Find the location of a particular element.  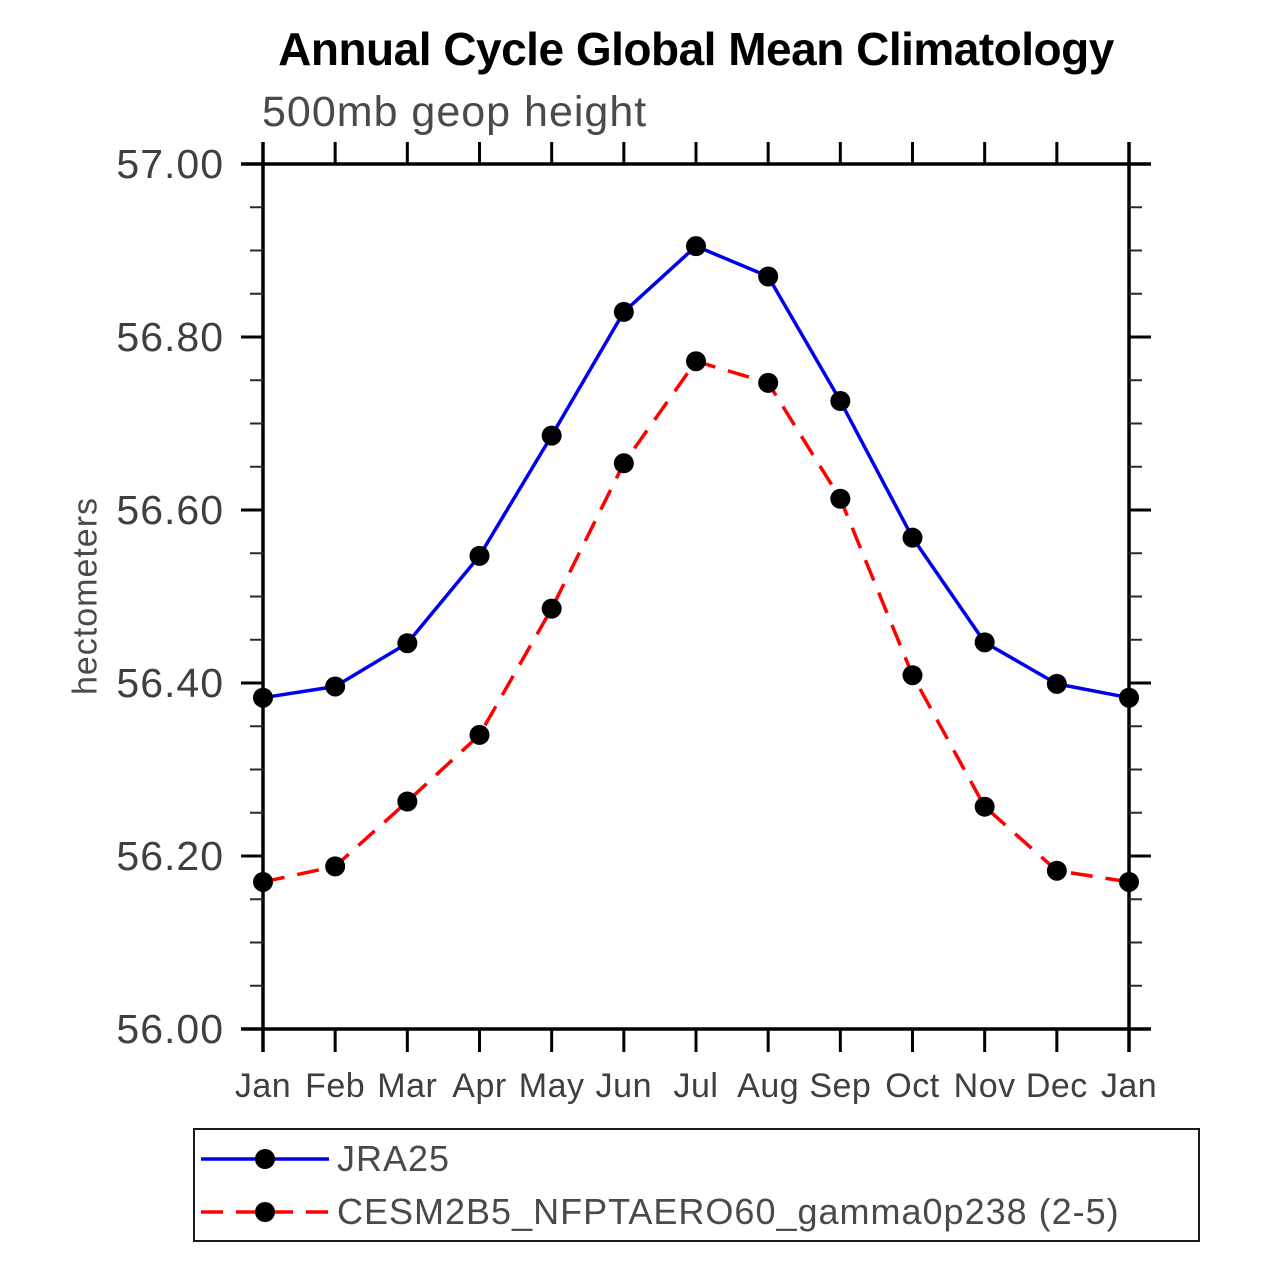

x-tick-label: Apr is located at coordinates (479, 1086).